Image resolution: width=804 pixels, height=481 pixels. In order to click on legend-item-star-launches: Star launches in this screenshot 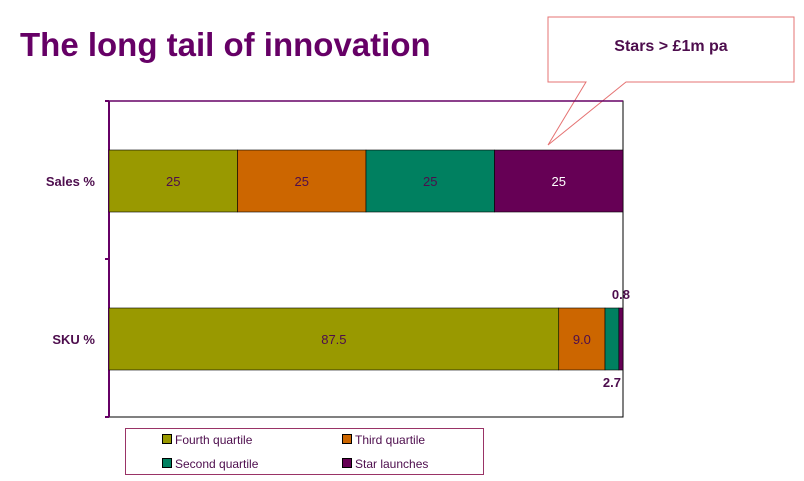, I will do `click(385, 464)`.